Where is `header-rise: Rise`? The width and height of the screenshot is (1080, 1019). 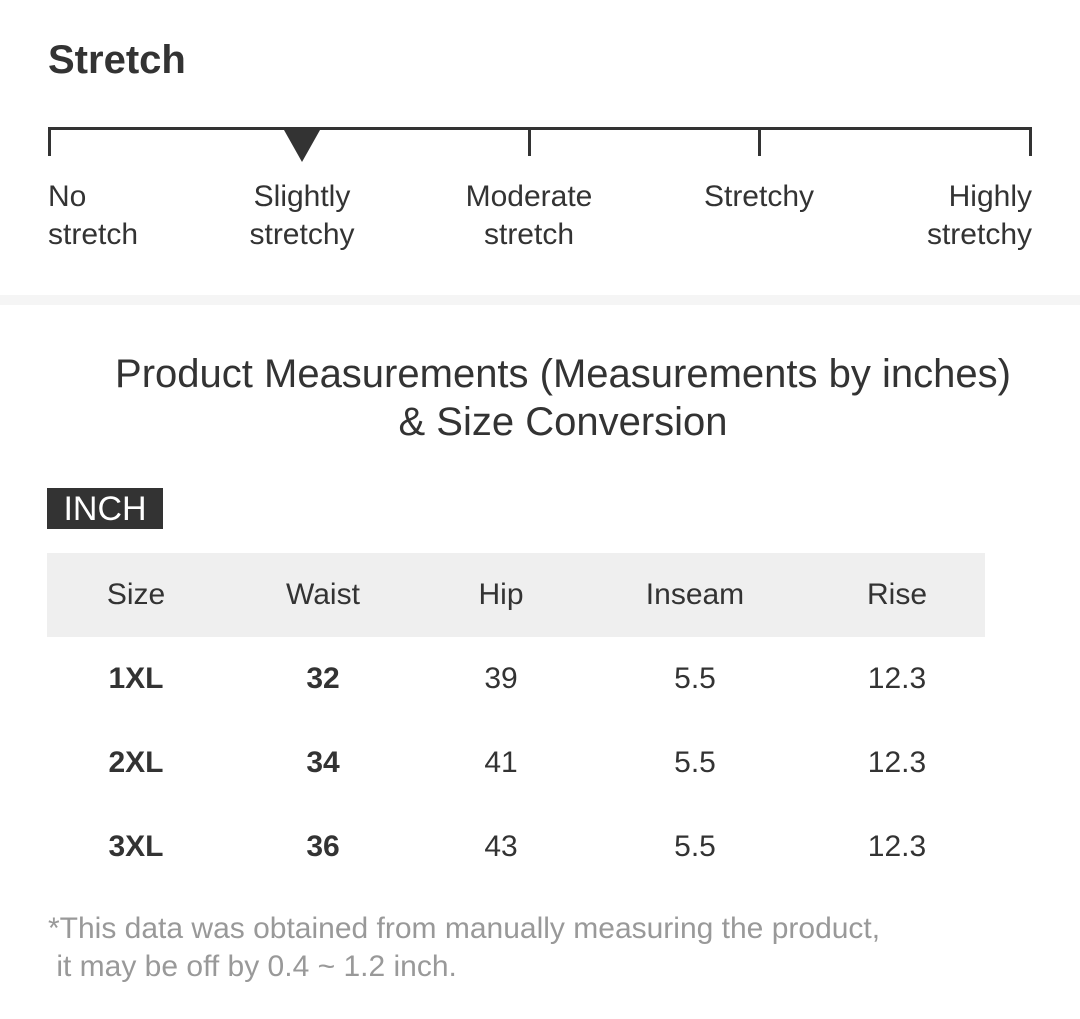
header-rise: Rise is located at coordinates (896, 594).